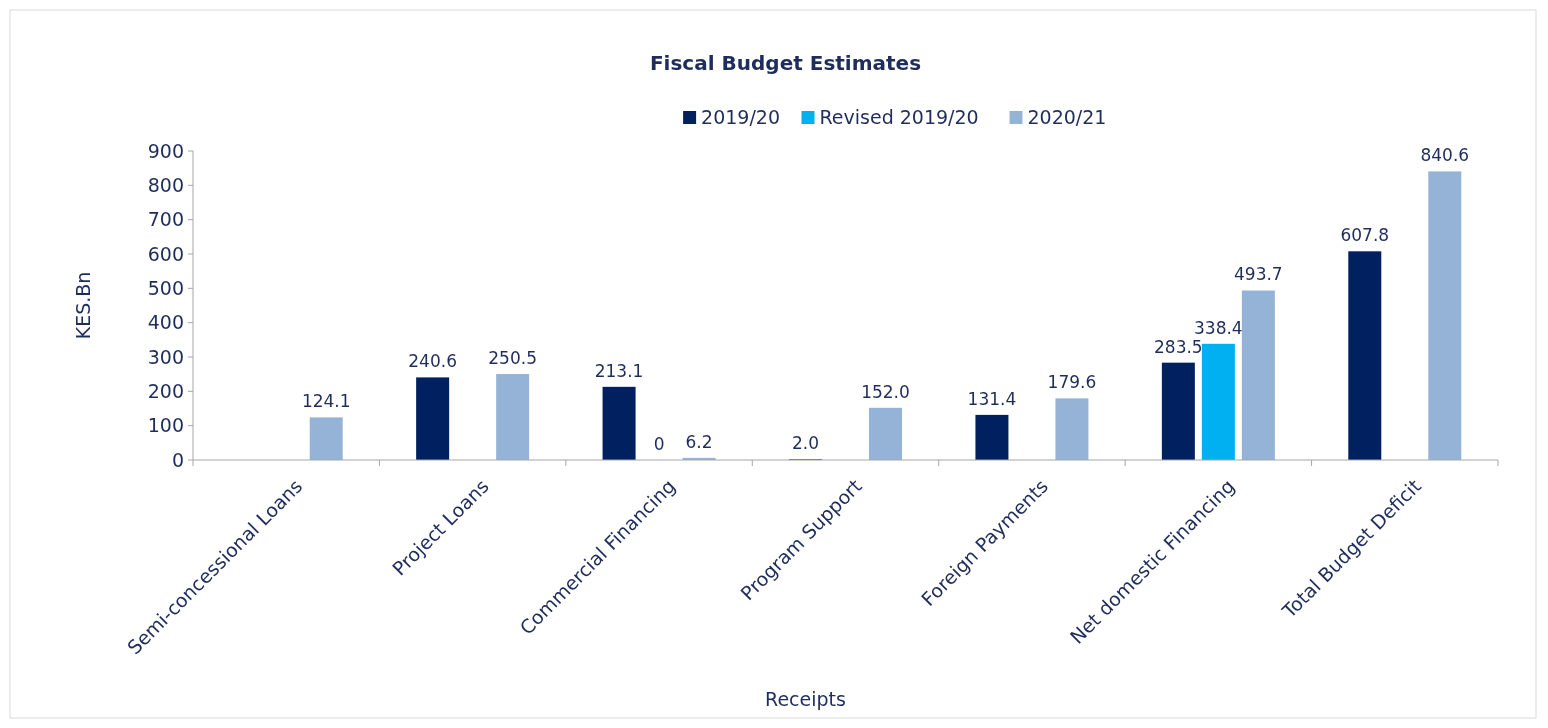  Describe the element at coordinates (165, 322) in the screenshot. I see `y-tick-label: 400` at that location.